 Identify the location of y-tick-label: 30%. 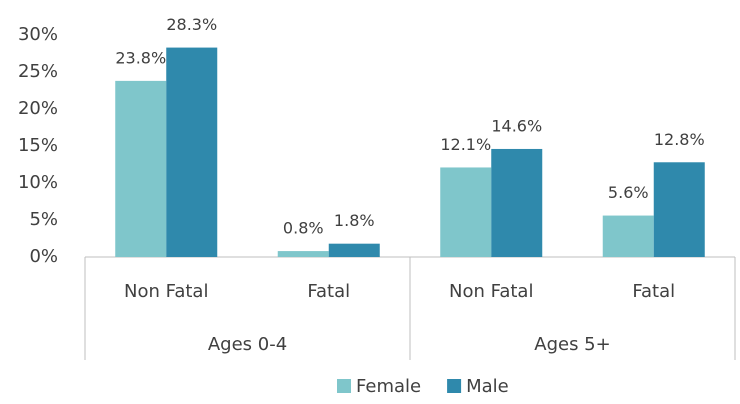
(38, 34).